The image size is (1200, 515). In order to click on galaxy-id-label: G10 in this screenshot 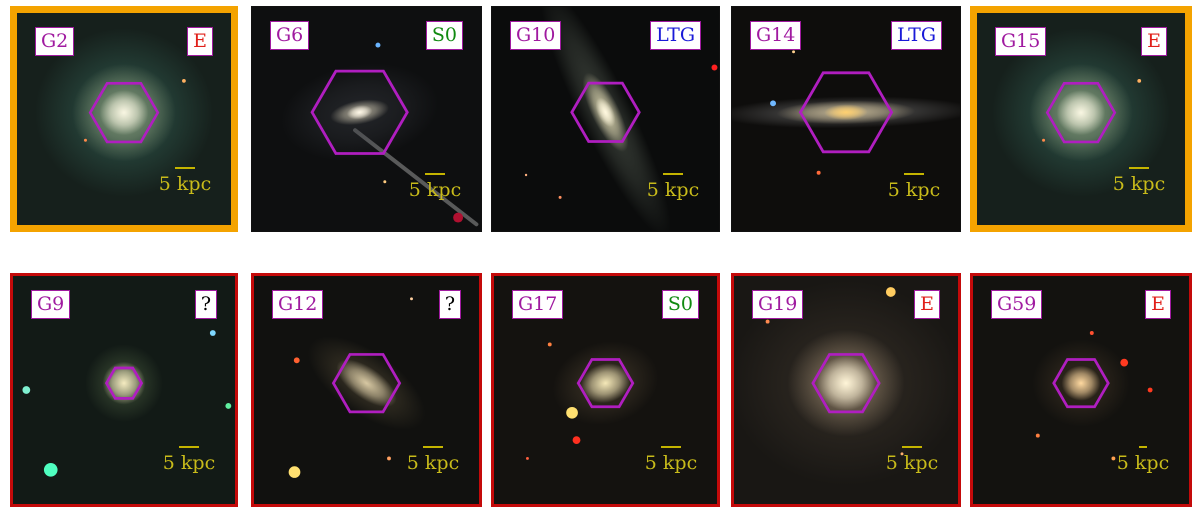, I will do `click(536, 35)`.